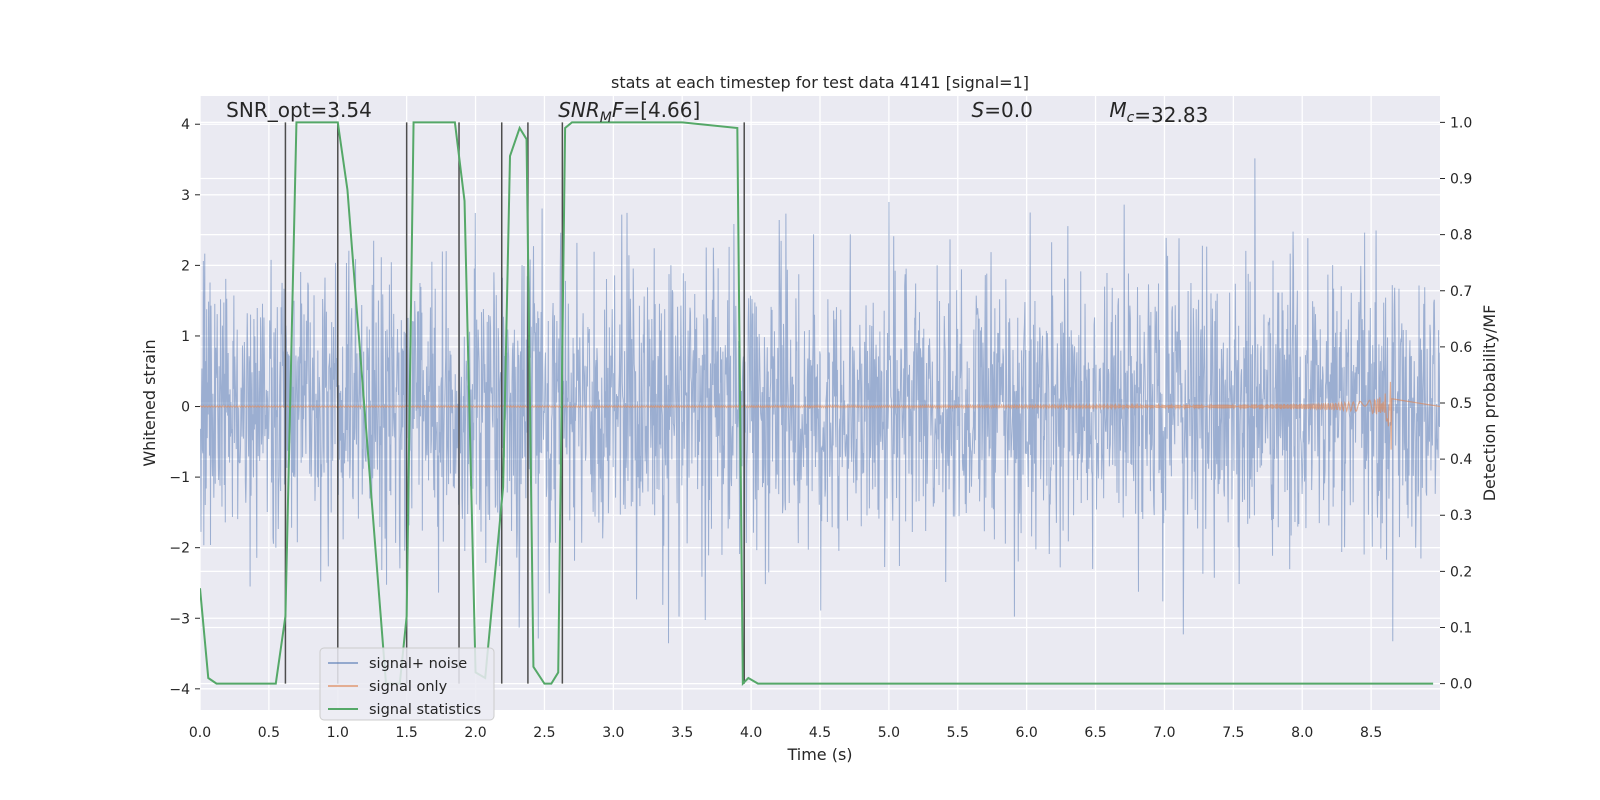  Describe the element at coordinates (1461, 236) in the screenshot. I see `y-right-tick-label: 0.8` at that location.